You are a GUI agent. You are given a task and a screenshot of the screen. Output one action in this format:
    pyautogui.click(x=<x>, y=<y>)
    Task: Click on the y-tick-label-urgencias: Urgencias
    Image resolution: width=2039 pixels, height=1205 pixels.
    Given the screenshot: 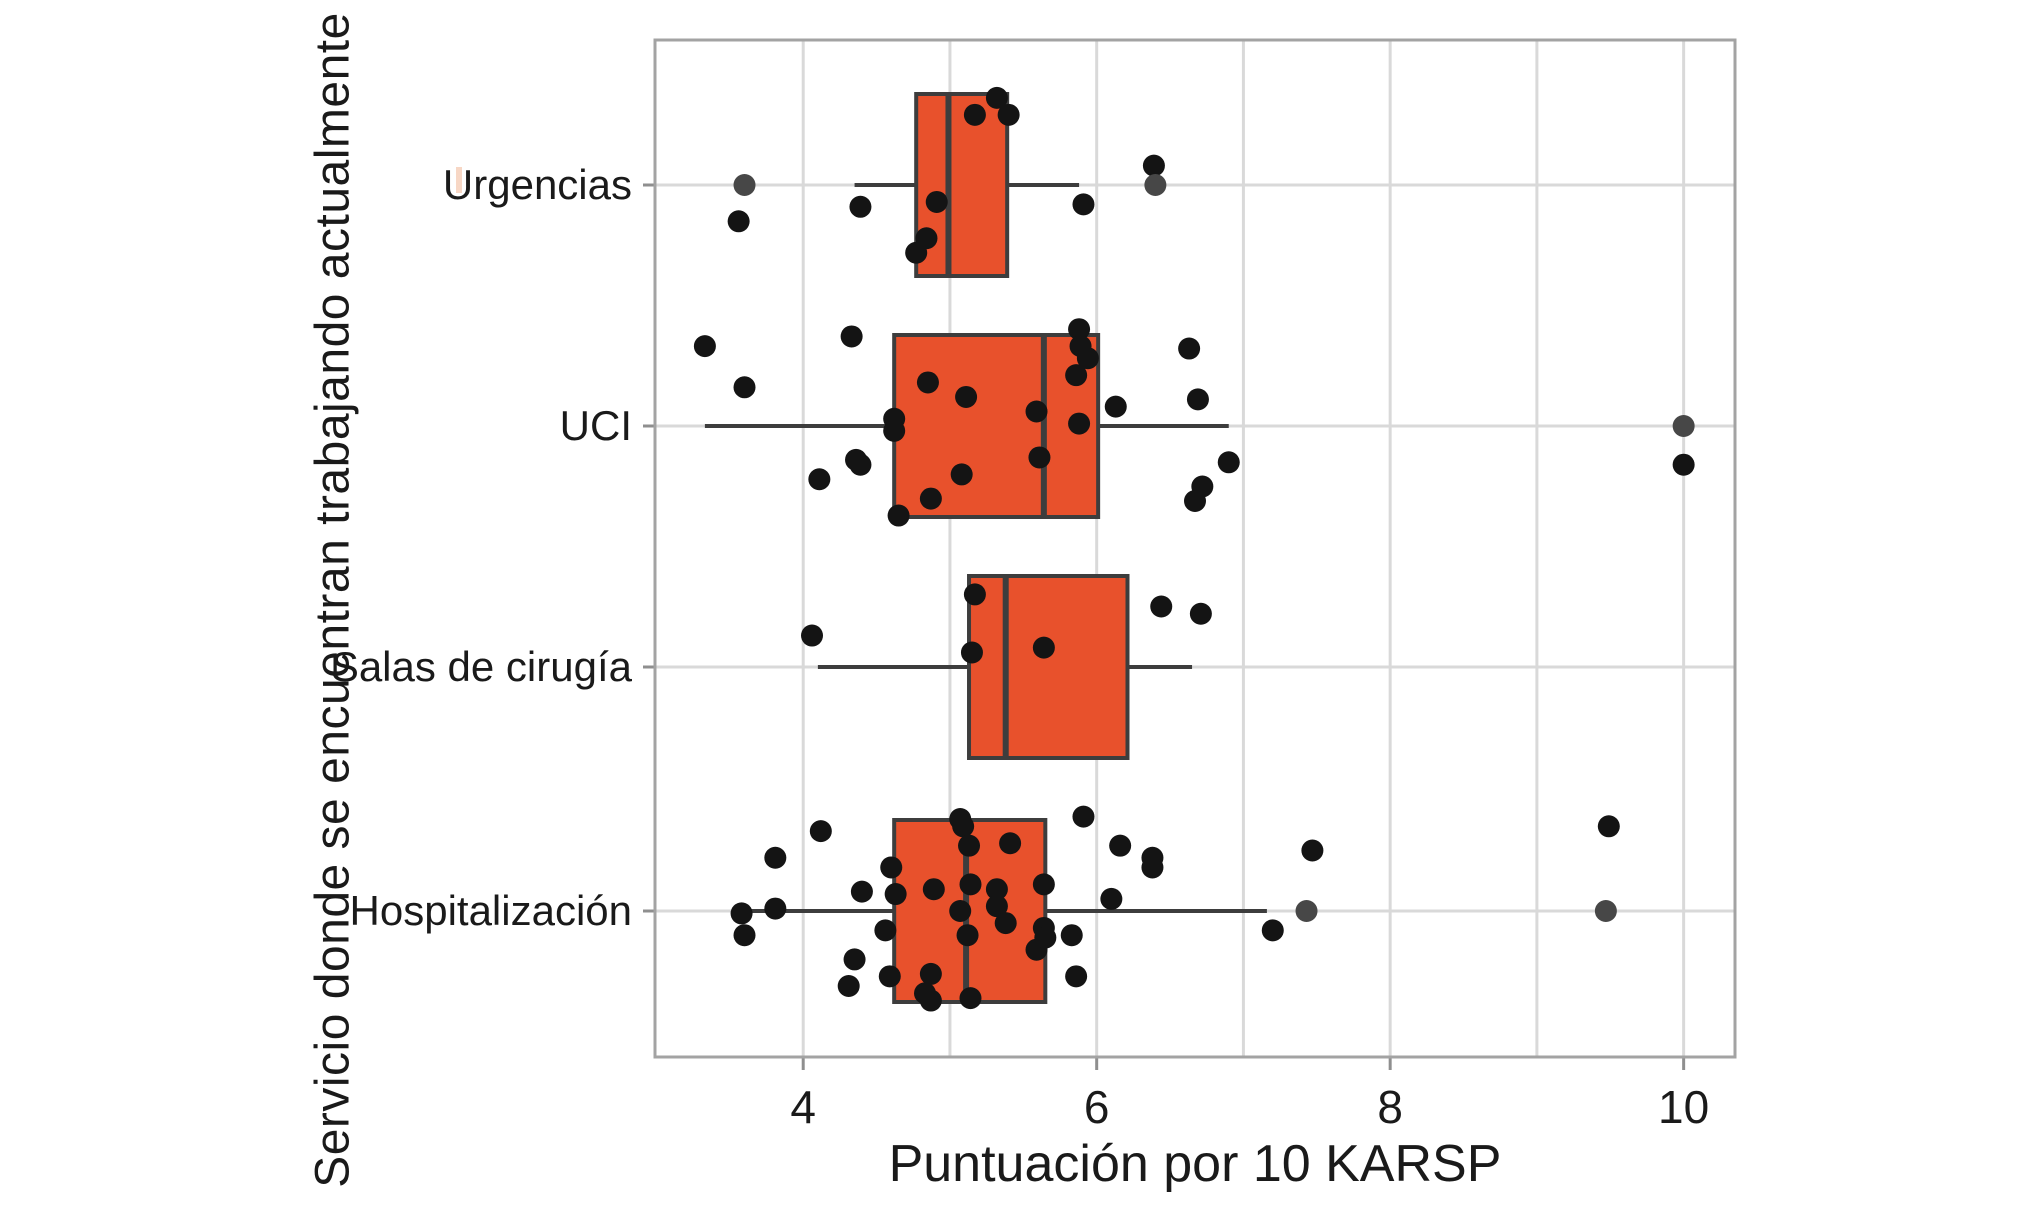 What is the action you would take?
    pyautogui.click(x=537, y=184)
    